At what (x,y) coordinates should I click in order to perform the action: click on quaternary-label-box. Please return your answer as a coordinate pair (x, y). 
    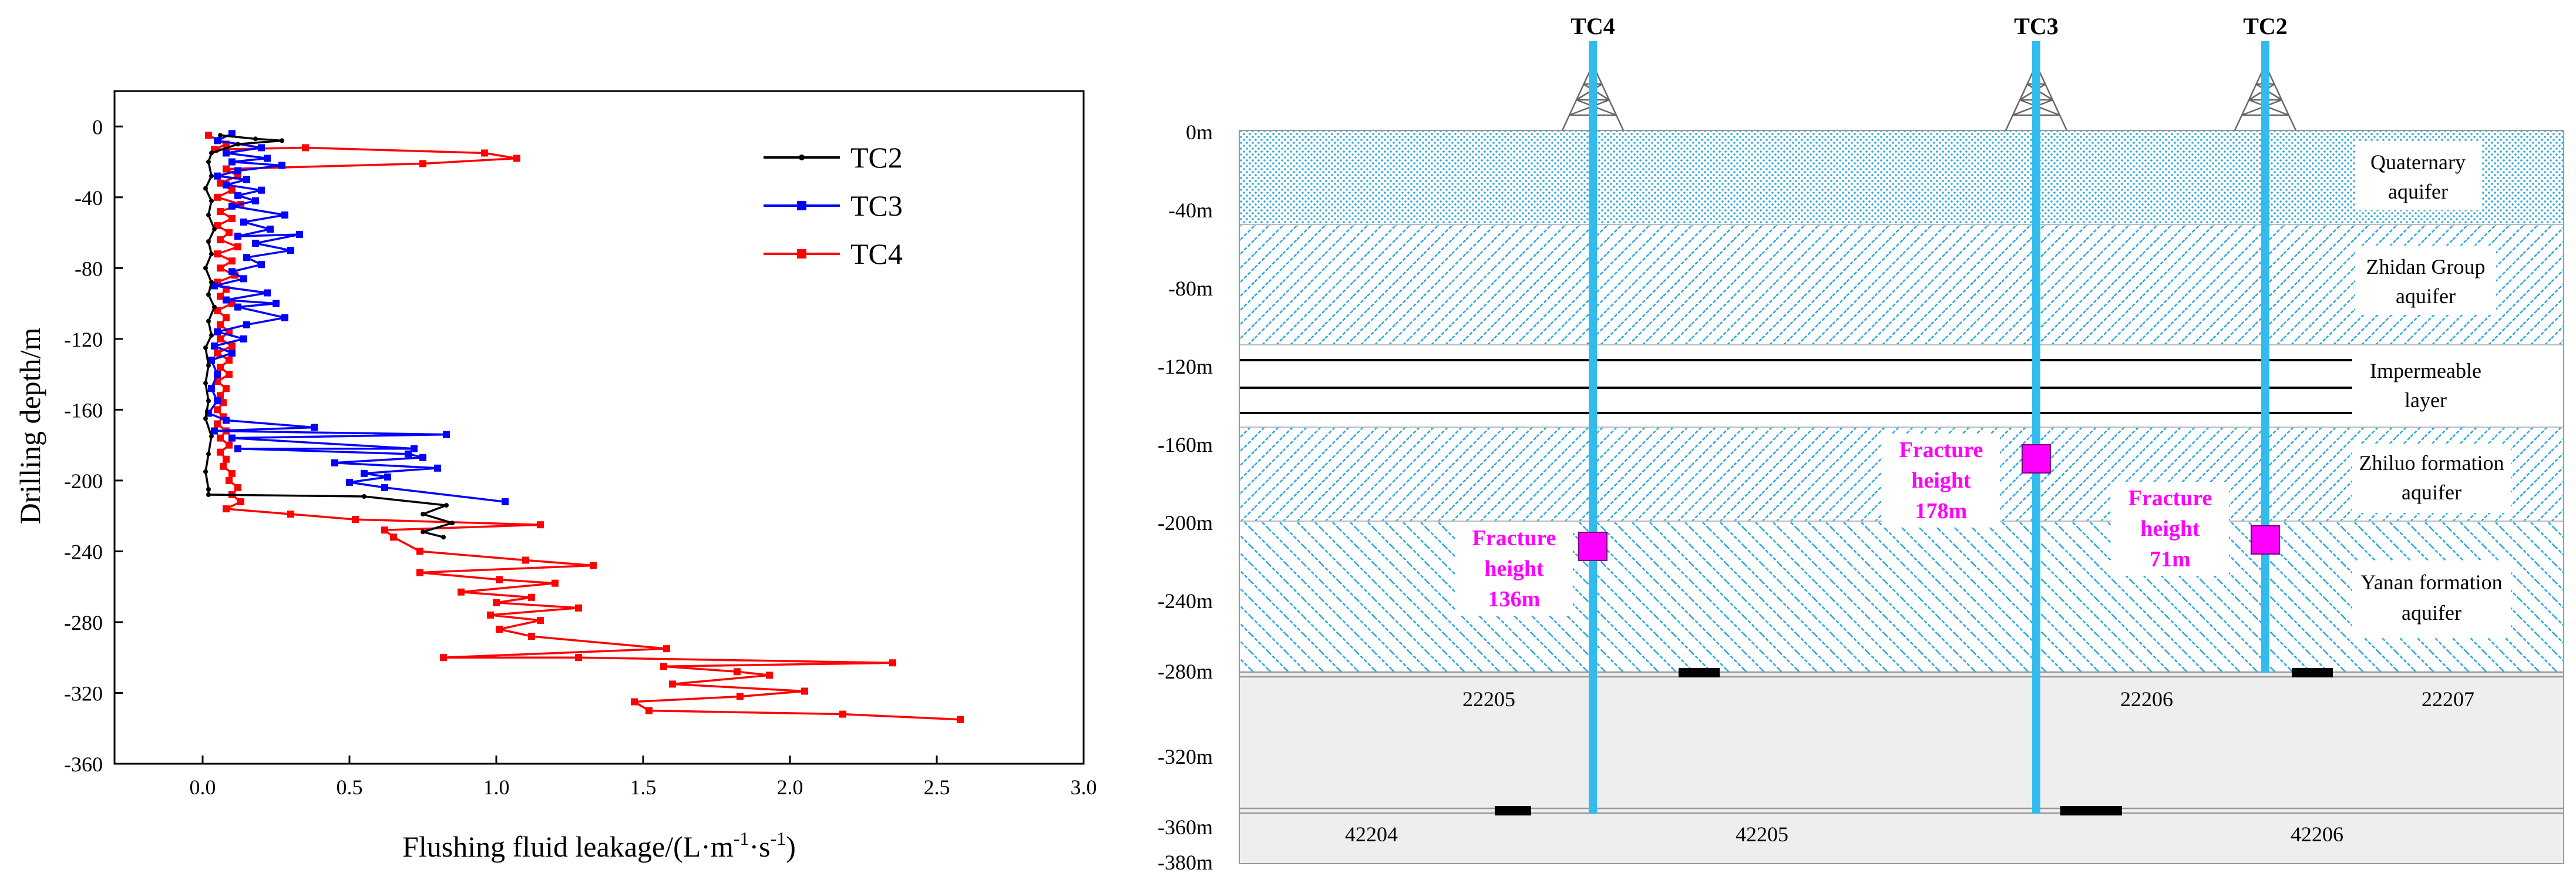
    Looking at the image, I should click on (2418, 176).